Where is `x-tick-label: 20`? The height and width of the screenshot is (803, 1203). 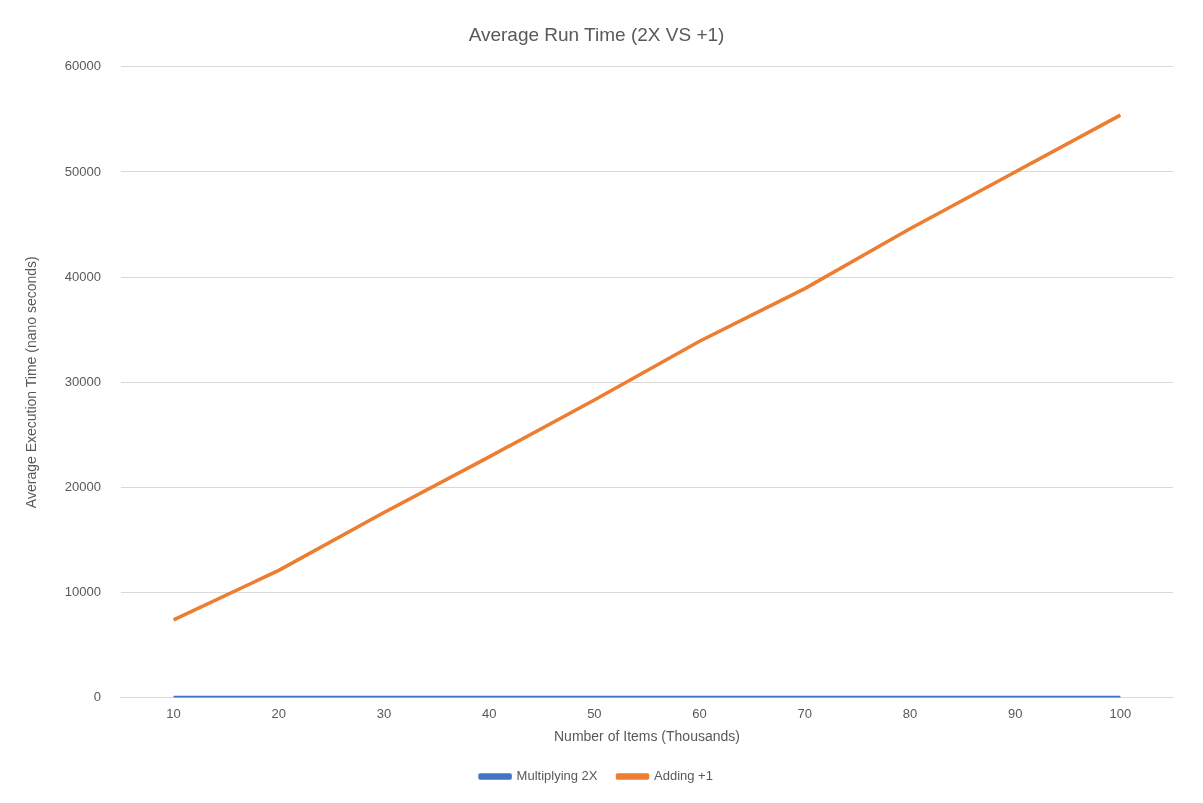 x-tick-label: 20 is located at coordinates (278, 713).